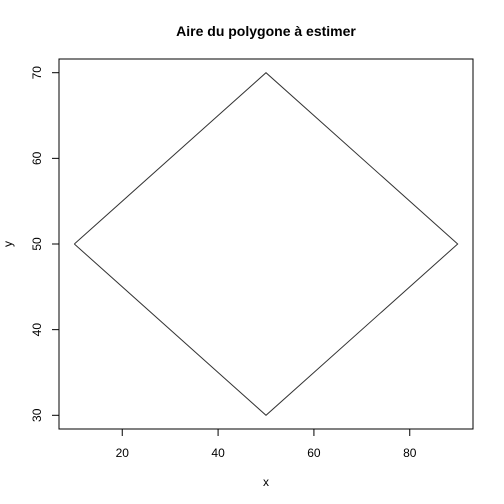 The image size is (504, 504). What do you see at coordinates (410, 453) in the screenshot?
I see `x-tick-label: 80` at bounding box center [410, 453].